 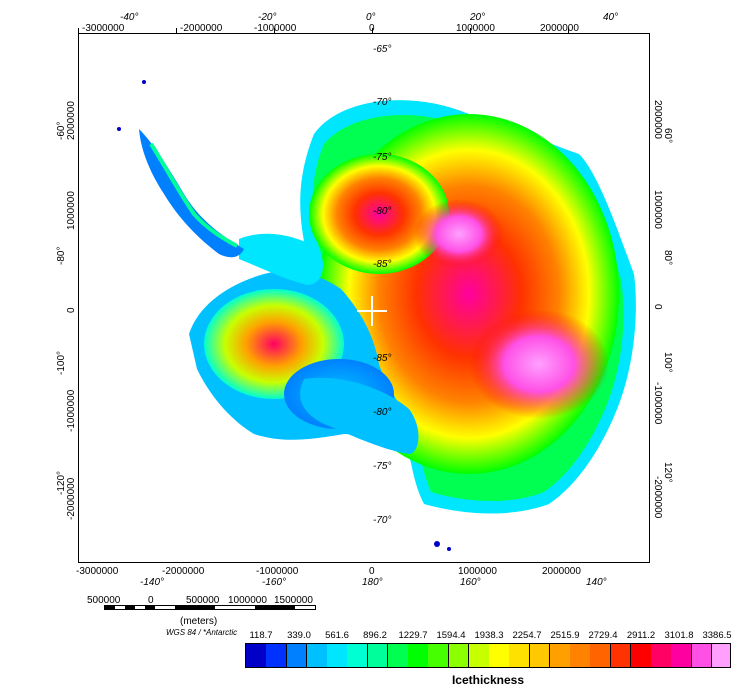 What do you see at coordinates (596, 582) in the screenshot?
I see `lon-label-bottom: 140°` at bounding box center [596, 582].